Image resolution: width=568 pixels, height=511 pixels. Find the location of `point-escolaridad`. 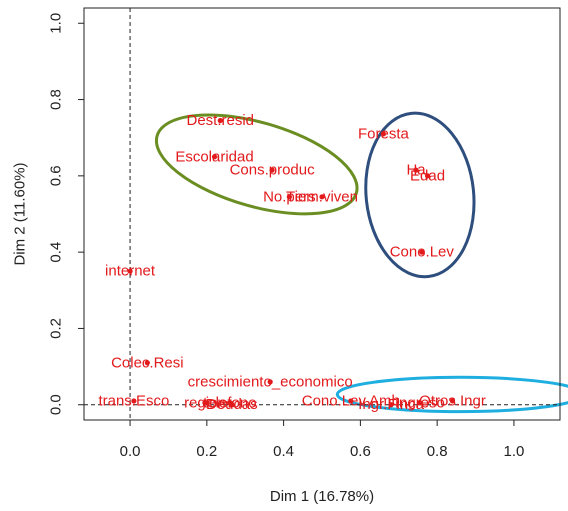

point-escolaridad is located at coordinates (214, 157).